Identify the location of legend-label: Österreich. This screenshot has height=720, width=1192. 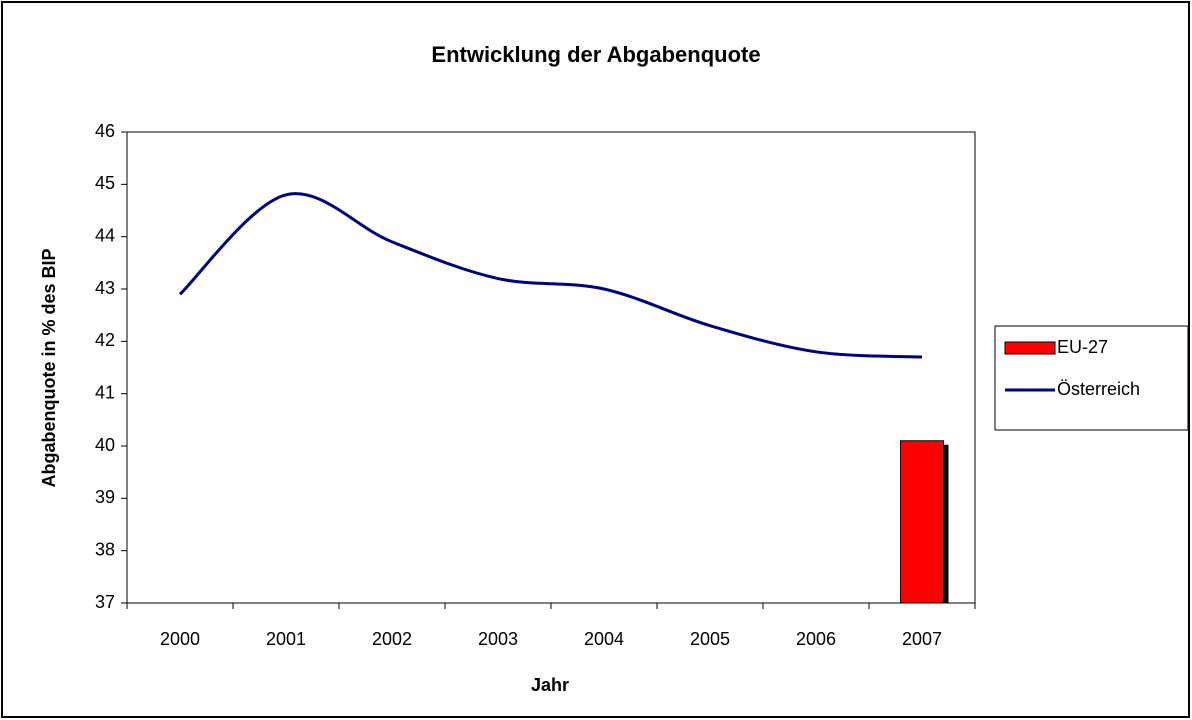
(1098, 389).